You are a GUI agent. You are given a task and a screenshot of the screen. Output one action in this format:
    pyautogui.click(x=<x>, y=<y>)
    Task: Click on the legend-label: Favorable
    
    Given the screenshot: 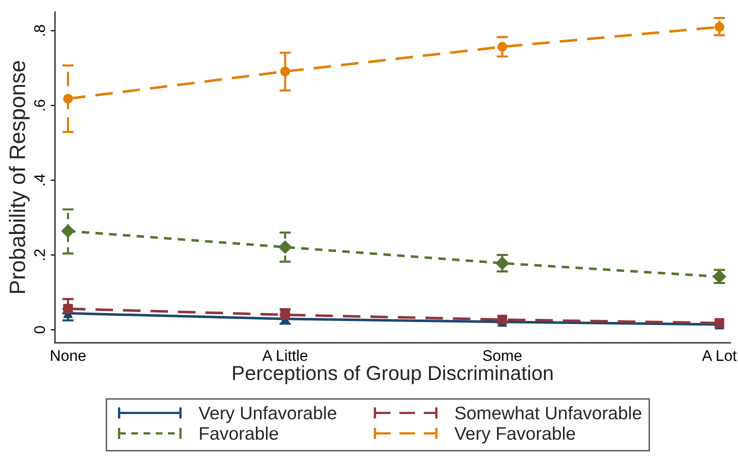 What is the action you would take?
    pyautogui.click(x=239, y=433)
    